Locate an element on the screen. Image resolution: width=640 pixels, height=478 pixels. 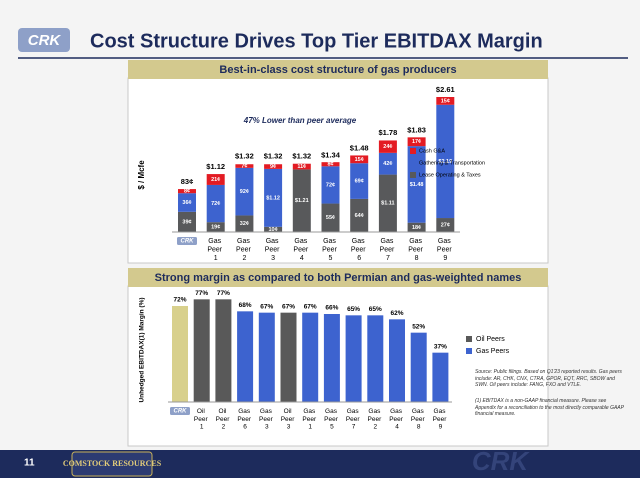
segment-label: 64¢ is located at coordinates (359, 216).